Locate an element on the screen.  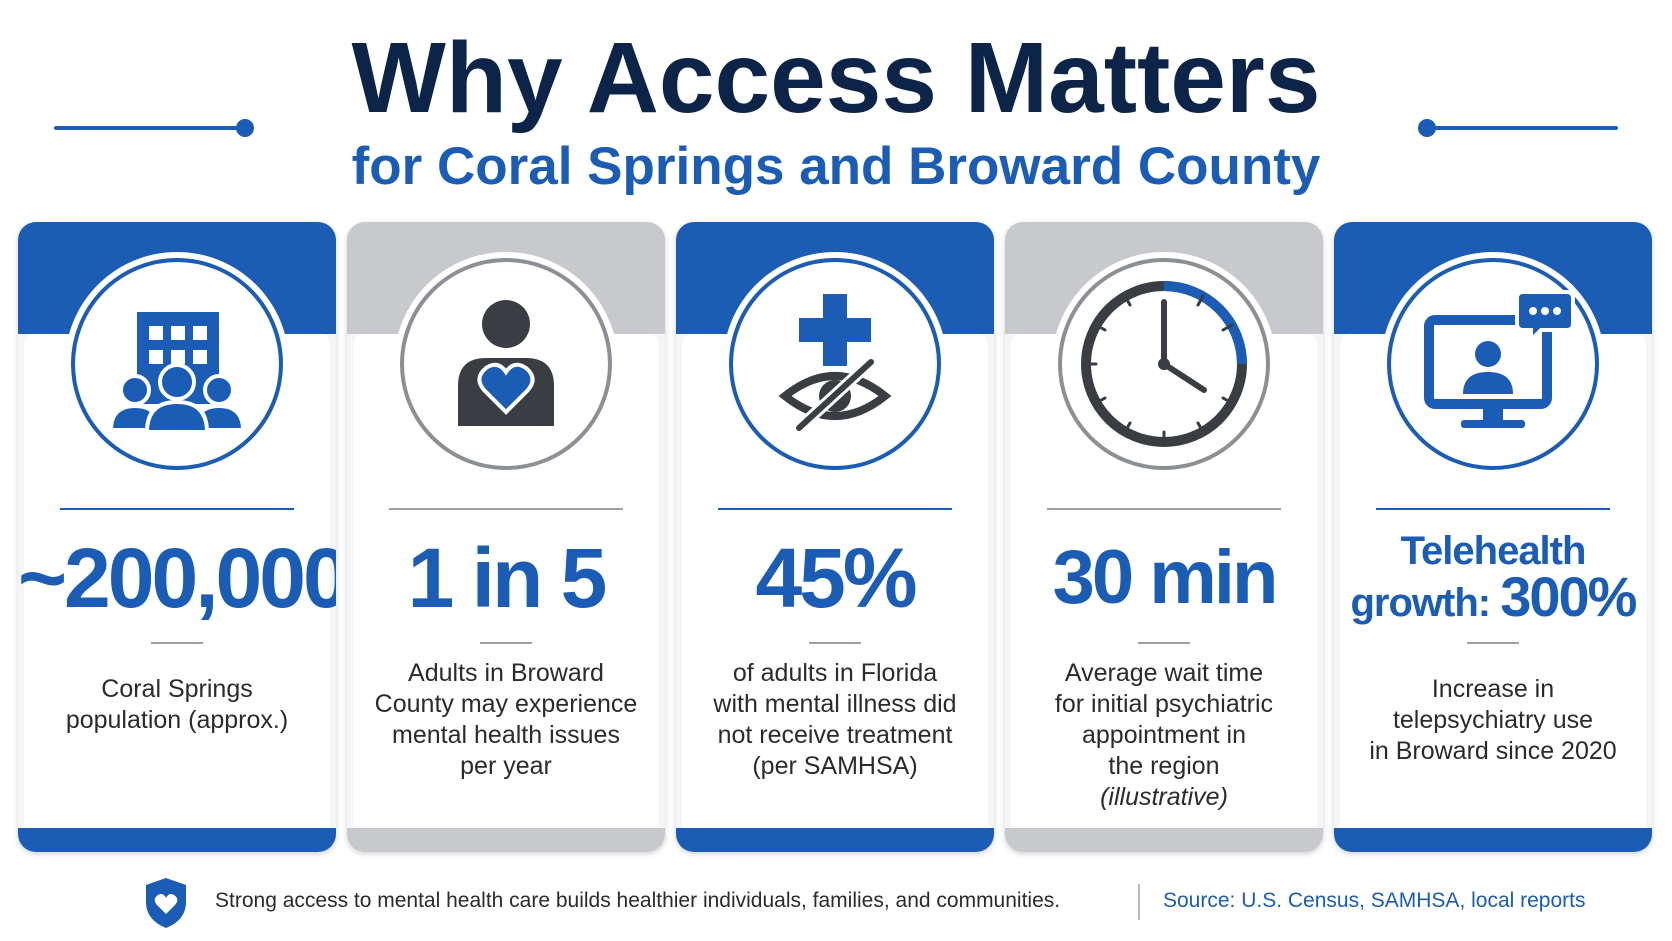
description-line: in Broward since 2020 is located at coordinates (1493, 751).